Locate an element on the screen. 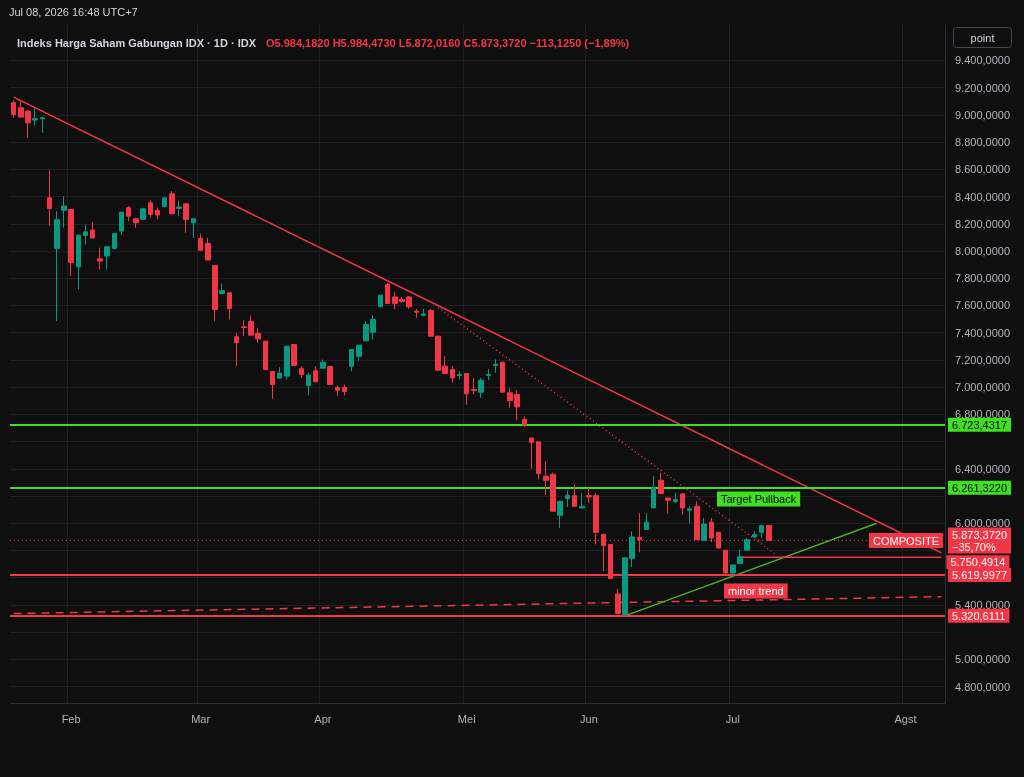  x-tick-label: Mar is located at coordinates (201, 718).